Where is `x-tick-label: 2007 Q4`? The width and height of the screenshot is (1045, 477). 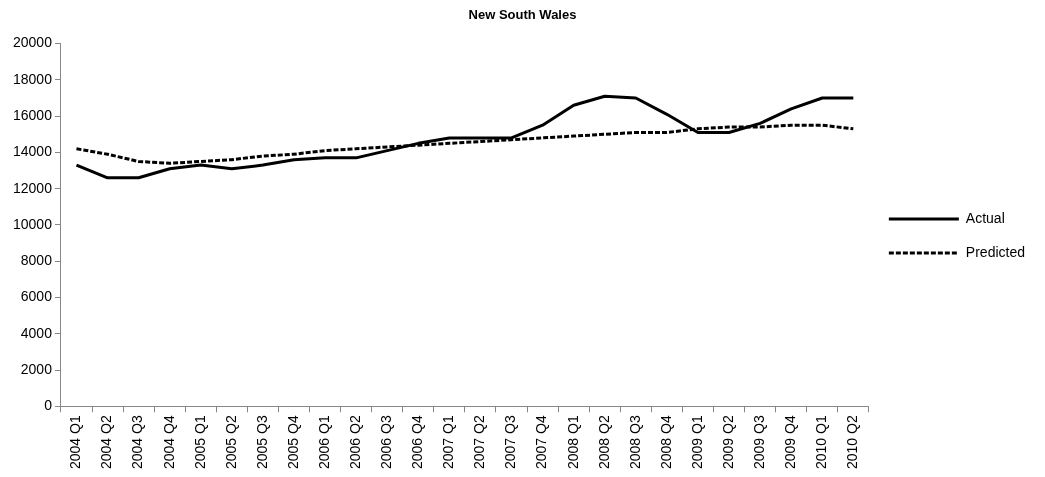
x-tick-label: 2007 Q4 is located at coordinates (541, 442).